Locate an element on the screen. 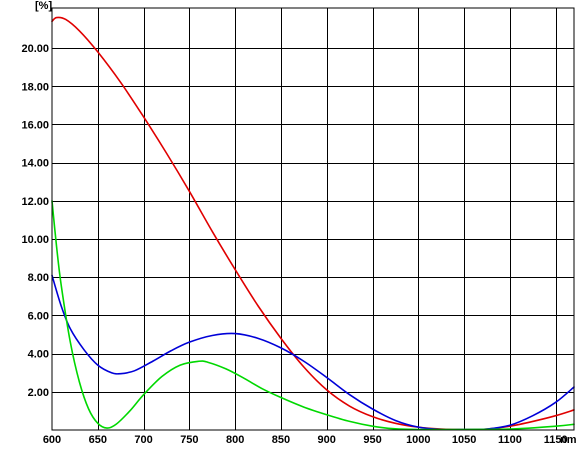  y-axis-unit-label: [%] is located at coordinates (43, 6).